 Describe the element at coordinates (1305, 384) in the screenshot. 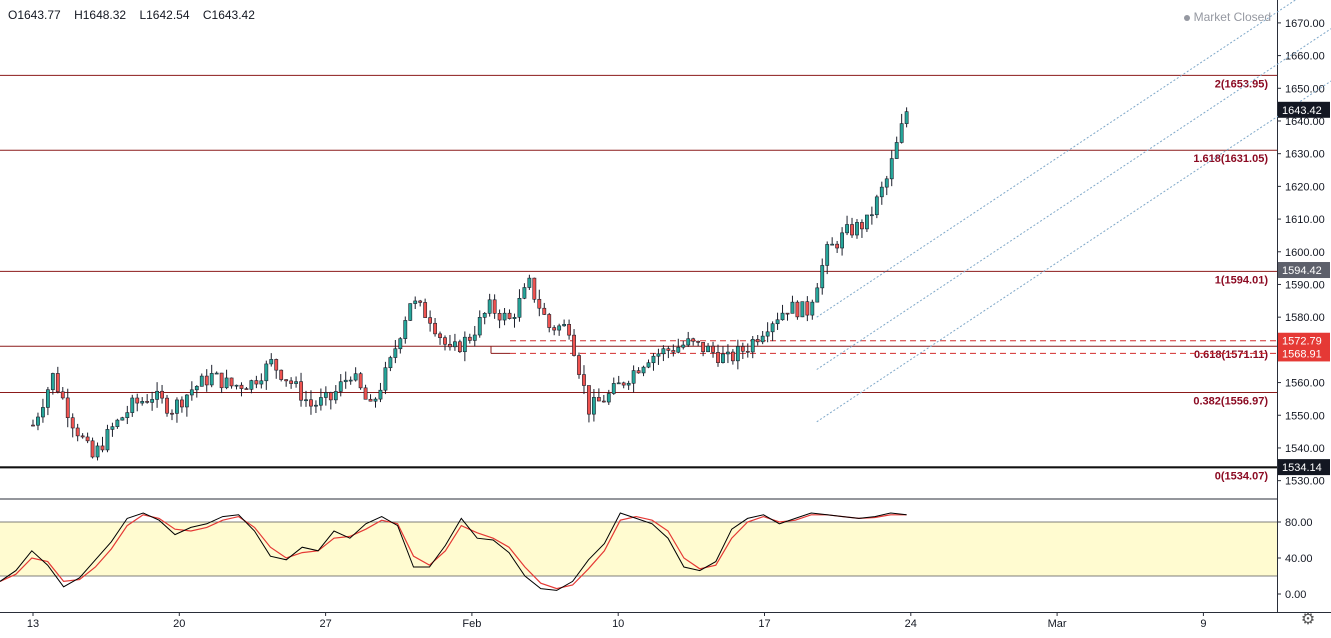

I see `price-tick-label: 1560.00` at that location.